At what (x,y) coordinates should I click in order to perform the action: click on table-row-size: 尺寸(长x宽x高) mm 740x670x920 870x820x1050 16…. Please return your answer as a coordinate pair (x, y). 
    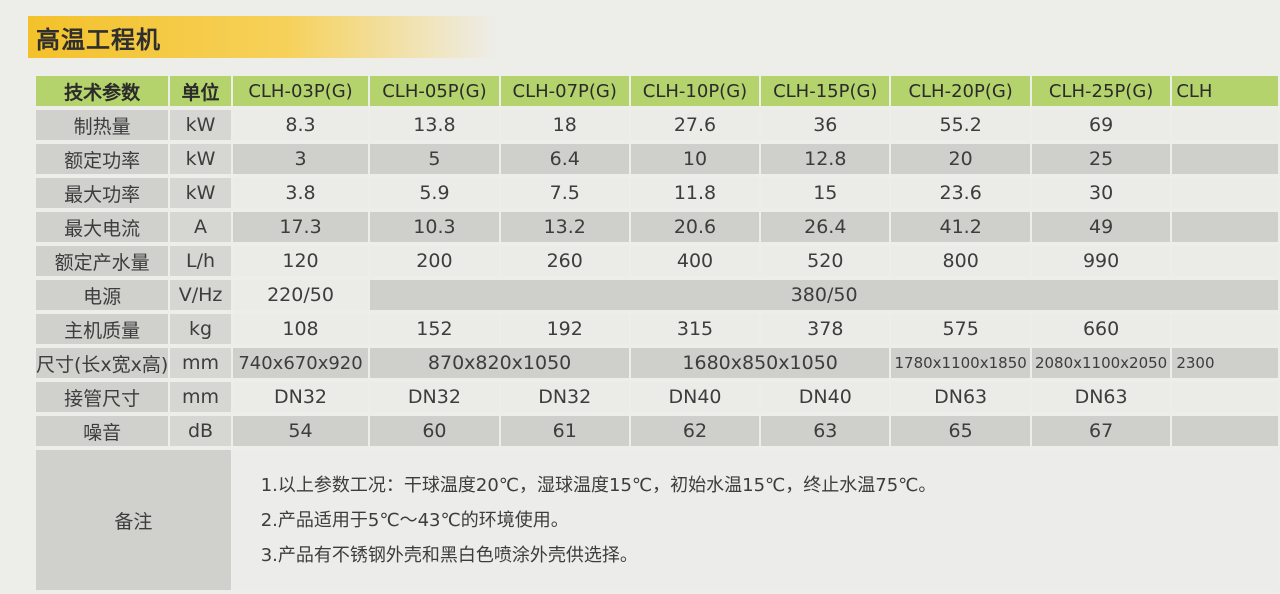
    Looking at the image, I should click on (657, 363).